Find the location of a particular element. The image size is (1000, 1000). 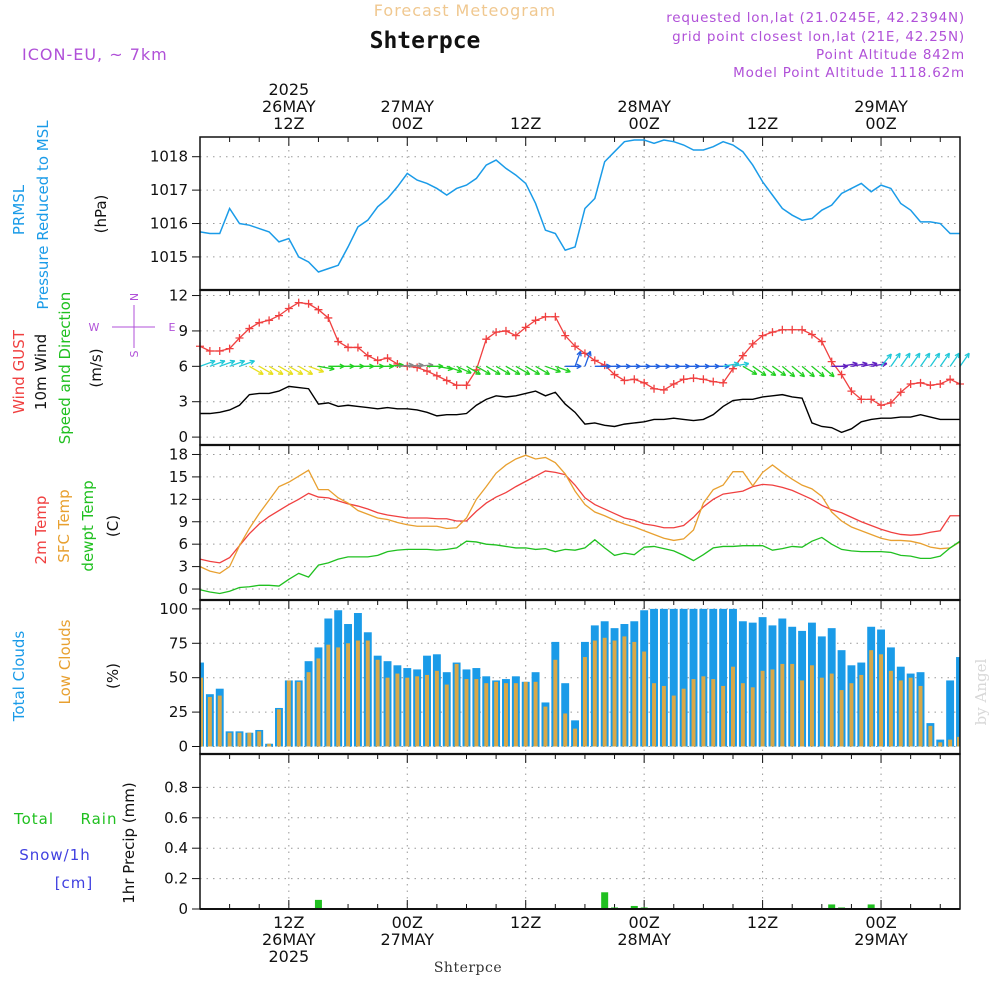

bar-rain is located at coordinates (634, 907).